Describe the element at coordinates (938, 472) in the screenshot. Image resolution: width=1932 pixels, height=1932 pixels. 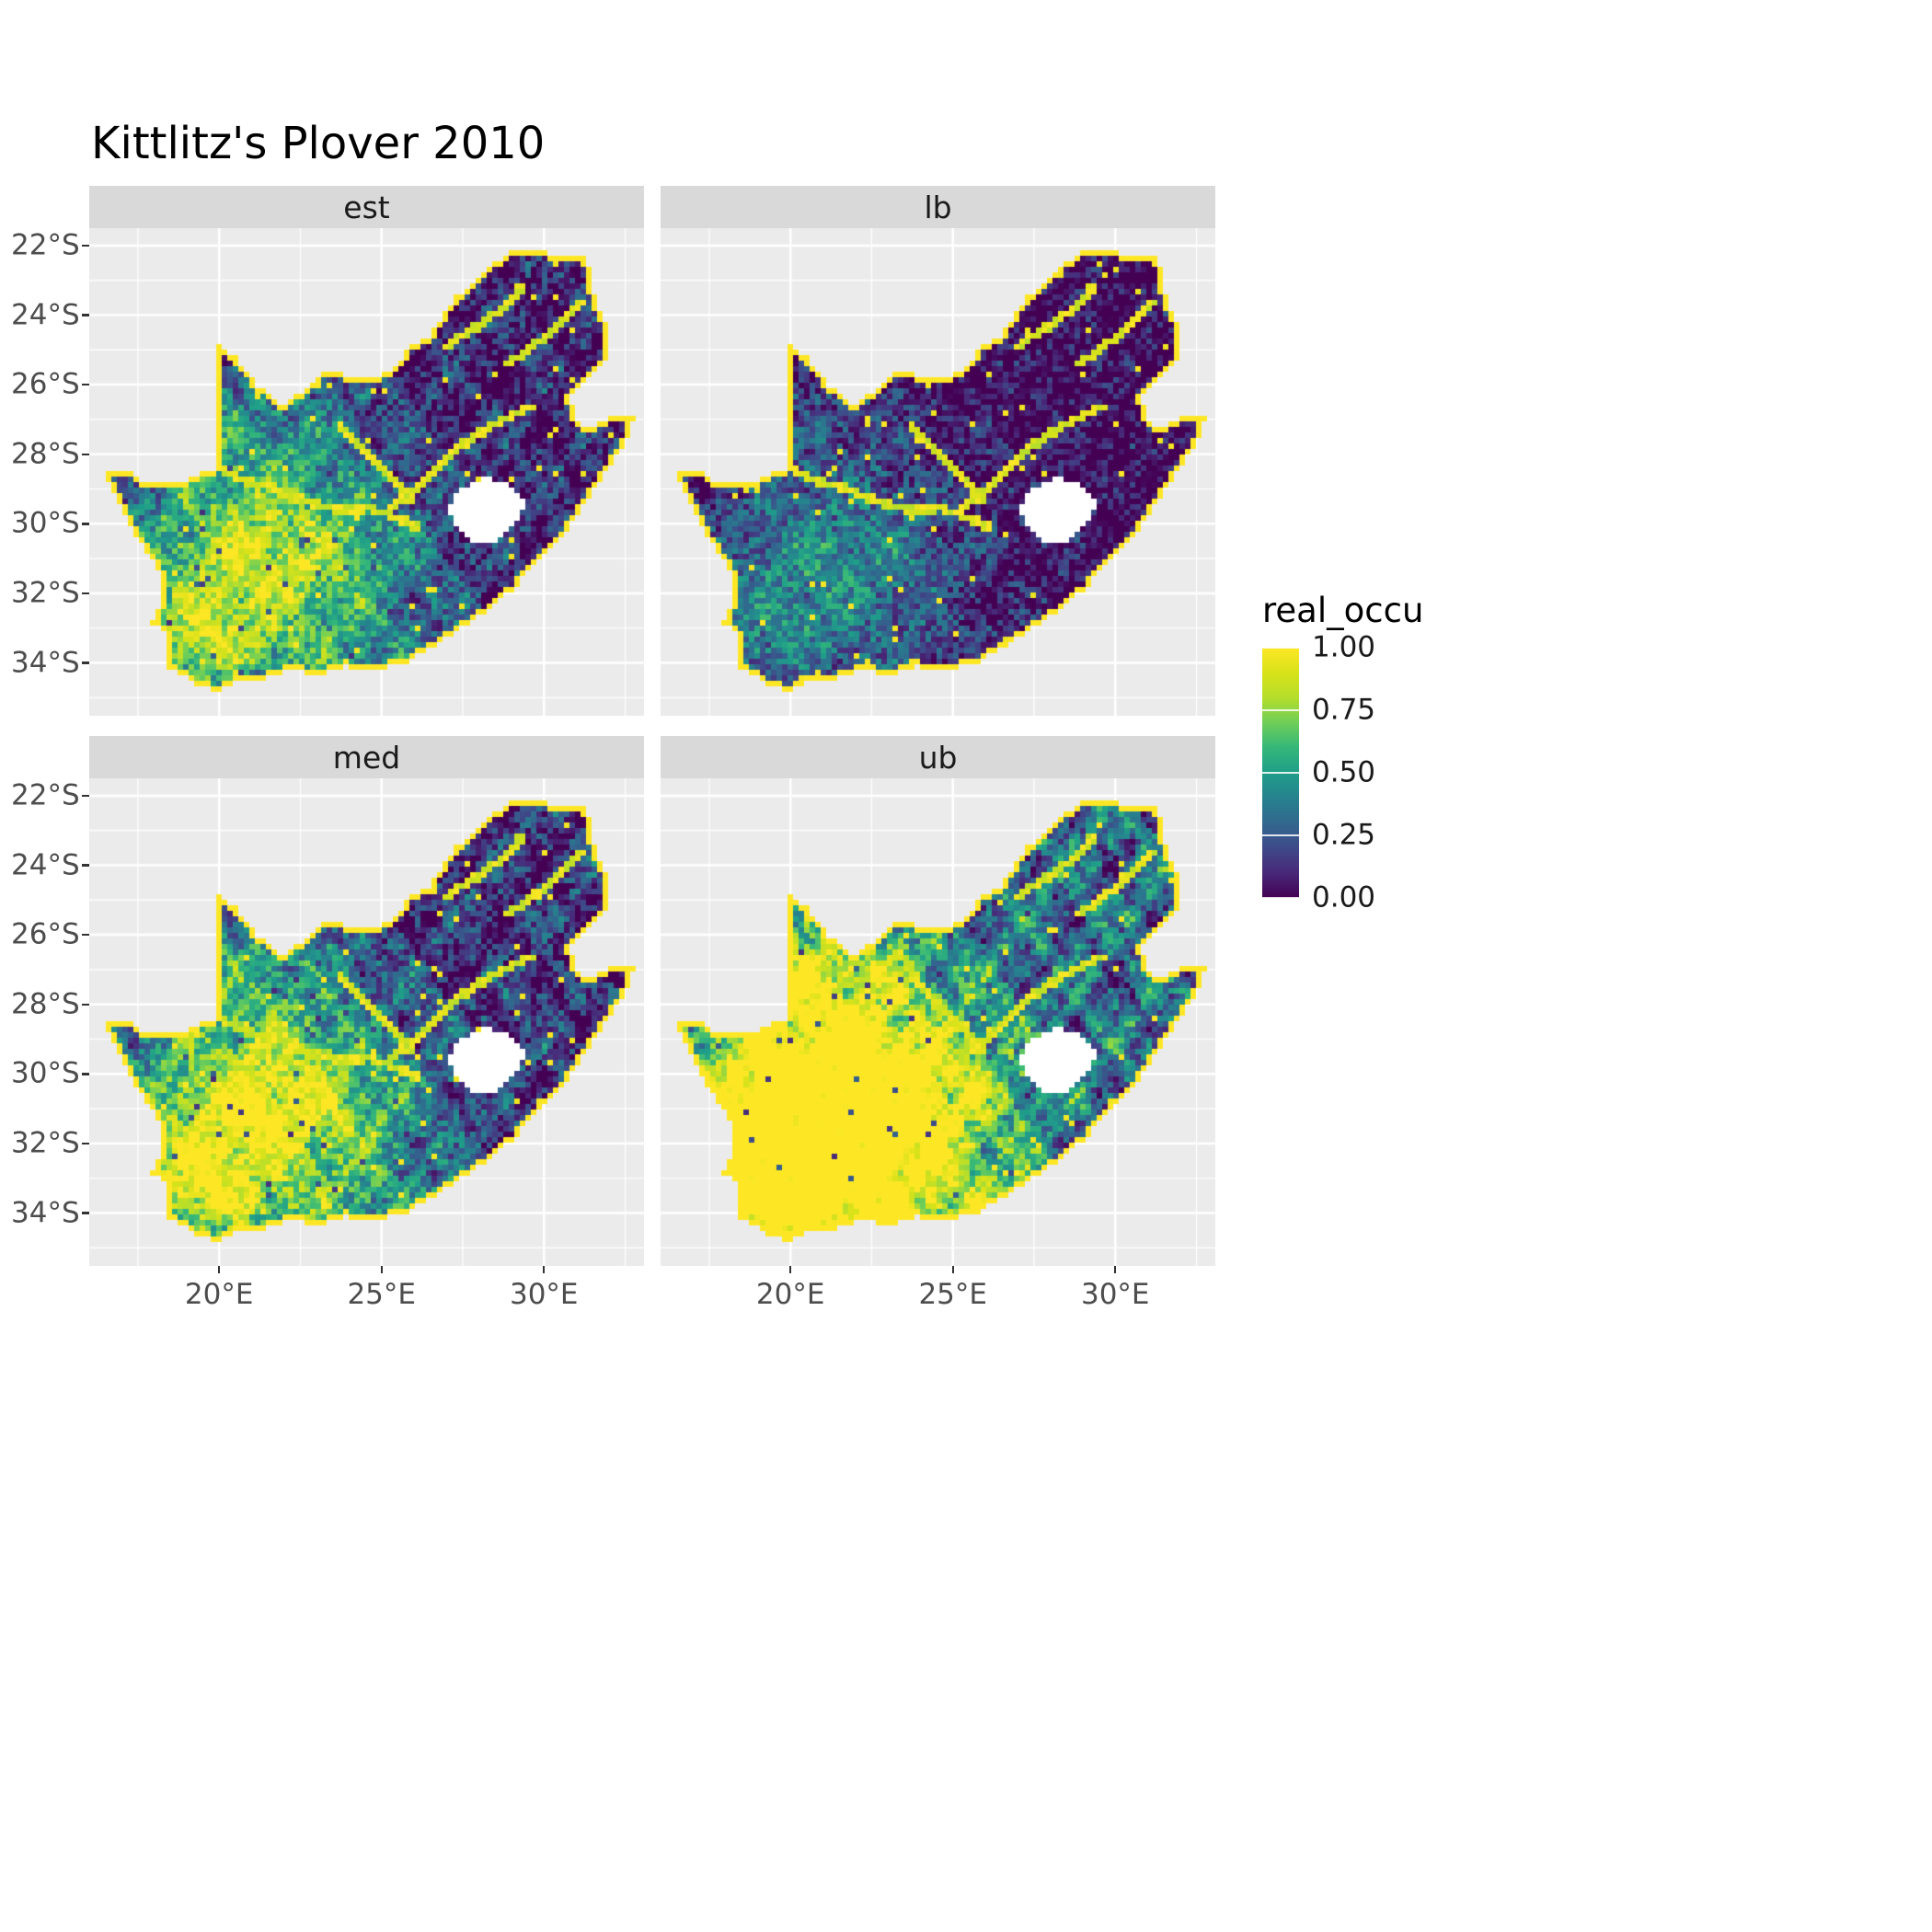
I see `map-canvas-lb` at that location.